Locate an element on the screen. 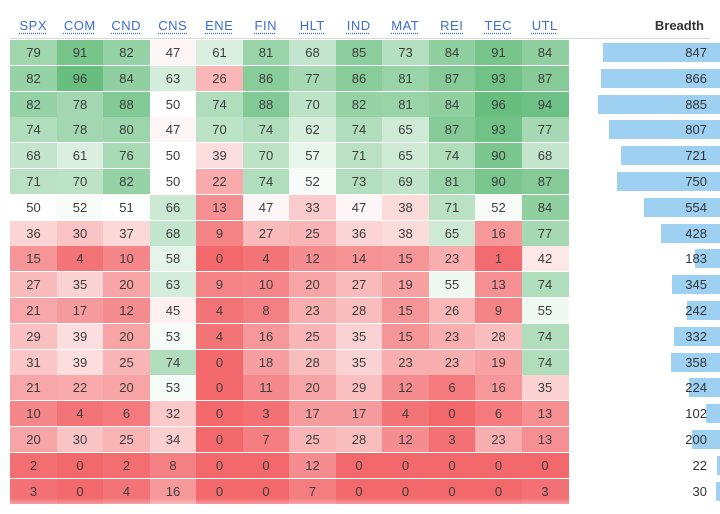 This screenshot has height=514, width=720. heatmap-cell: 65 is located at coordinates (452, 233).